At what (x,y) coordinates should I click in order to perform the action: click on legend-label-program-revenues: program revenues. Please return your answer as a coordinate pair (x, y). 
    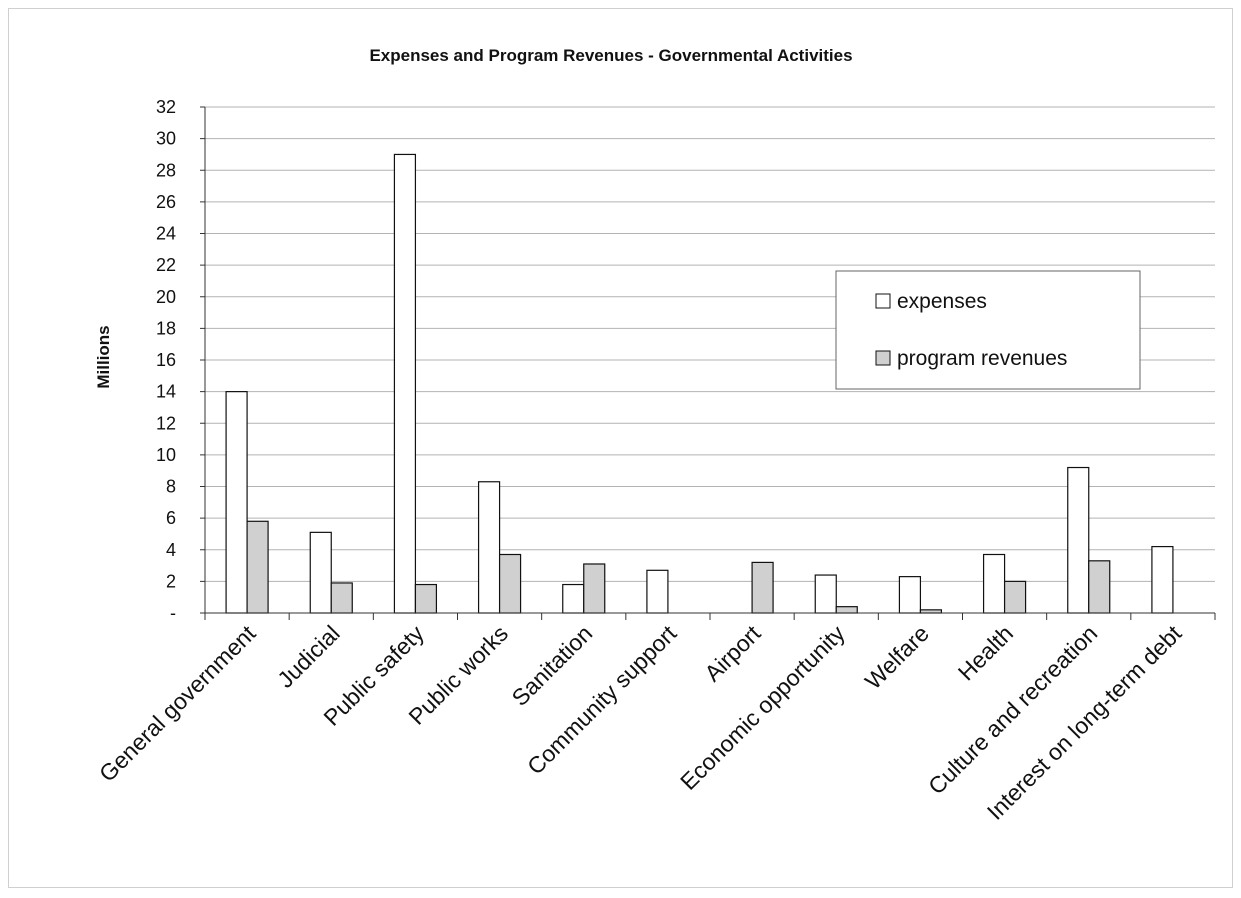
    Looking at the image, I should click on (982, 358).